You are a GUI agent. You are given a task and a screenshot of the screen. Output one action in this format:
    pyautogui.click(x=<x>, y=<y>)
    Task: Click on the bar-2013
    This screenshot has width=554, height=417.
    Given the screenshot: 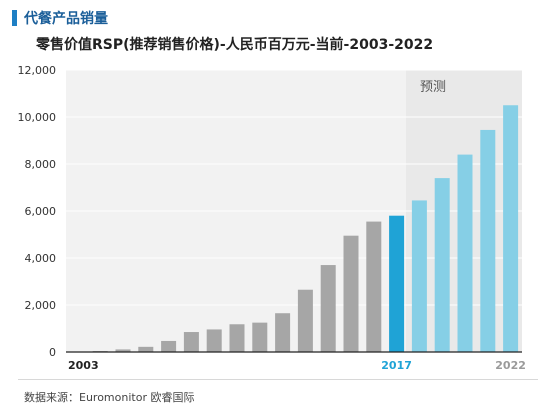 What is the action you would take?
    pyautogui.click(x=305, y=320)
    